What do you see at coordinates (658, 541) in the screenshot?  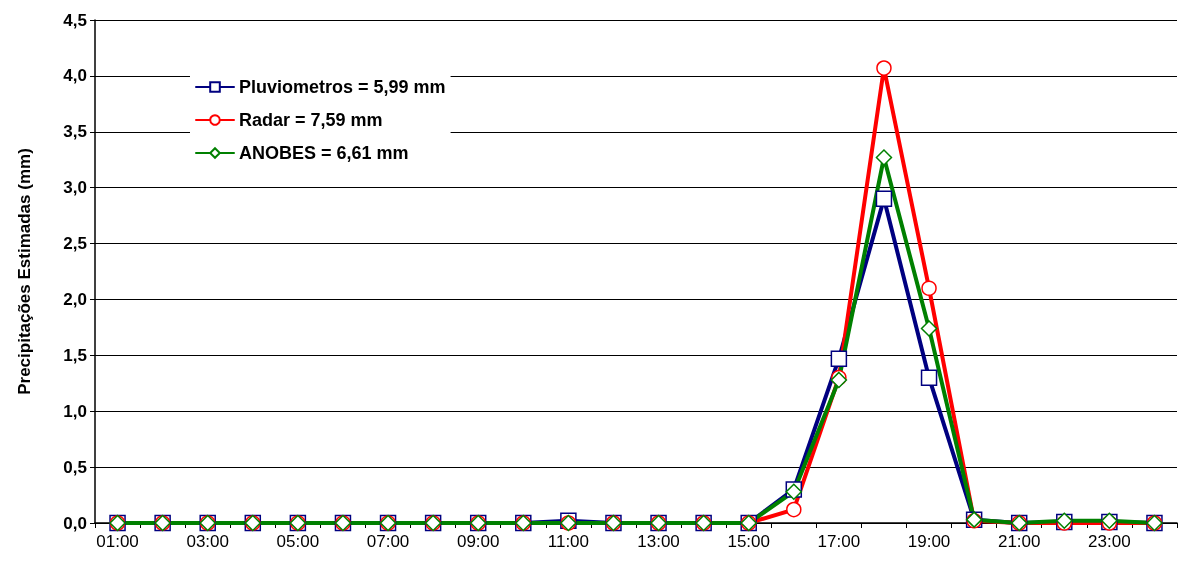 I see `x-tick-label: 13:00` at bounding box center [658, 541].